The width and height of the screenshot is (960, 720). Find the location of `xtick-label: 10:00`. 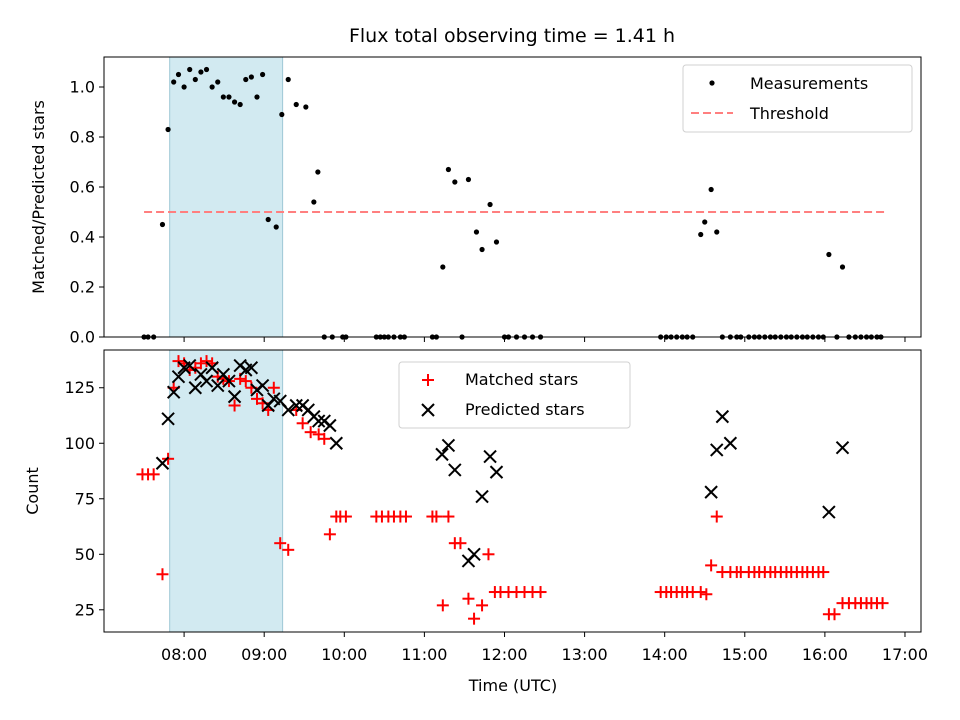

xtick-label: 10:00 is located at coordinates (344, 654).